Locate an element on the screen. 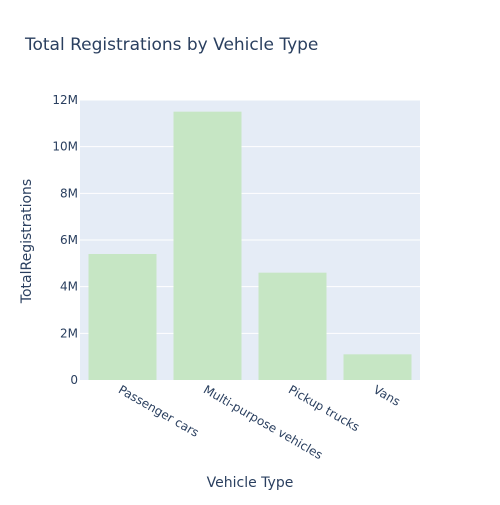 The height and width of the screenshot is (505, 500). y-tick-label: 8M is located at coordinates (69, 193).